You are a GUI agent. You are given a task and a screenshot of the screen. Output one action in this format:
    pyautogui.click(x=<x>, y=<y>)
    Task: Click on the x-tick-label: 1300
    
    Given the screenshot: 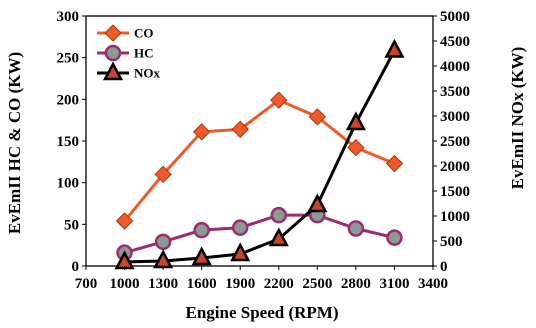 What is the action you would take?
    pyautogui.click(x=163, y=284)
    